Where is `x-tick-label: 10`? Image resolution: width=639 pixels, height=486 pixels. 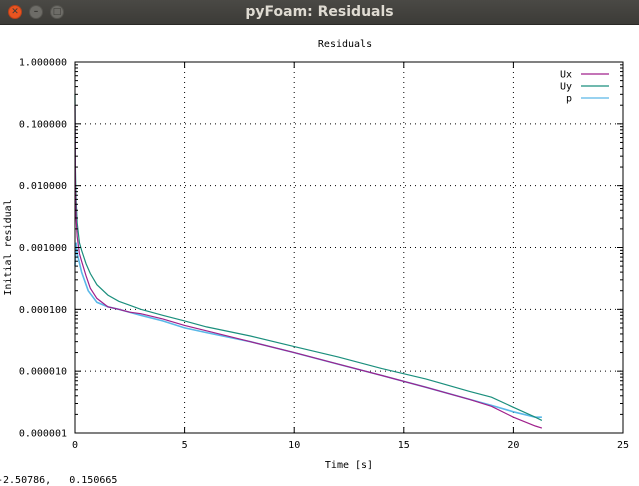
x-tick-label: 10 is located at coordinates (294, 445).